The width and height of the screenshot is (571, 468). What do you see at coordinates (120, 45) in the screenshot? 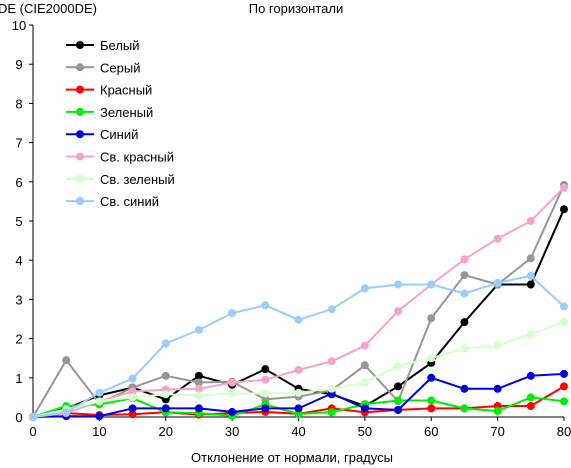
I see `legend-label: Белый` at bounding box center [120, 45].